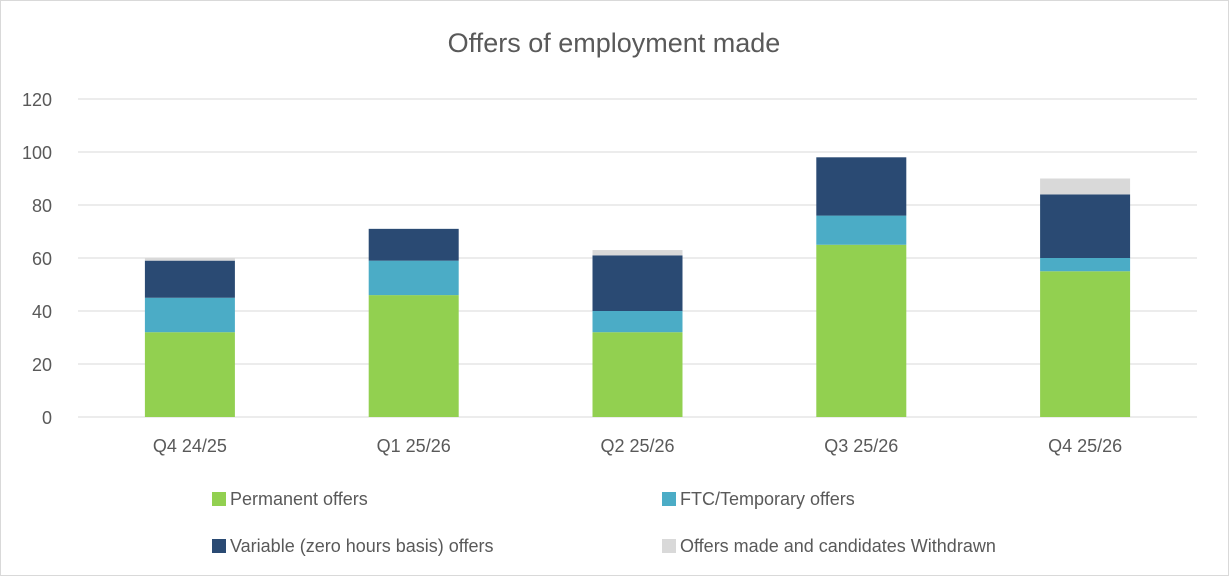 The width and height of the screenshot is (1229, 576). I want to click on chart-title: Offers of employment made, so click(614, 43).